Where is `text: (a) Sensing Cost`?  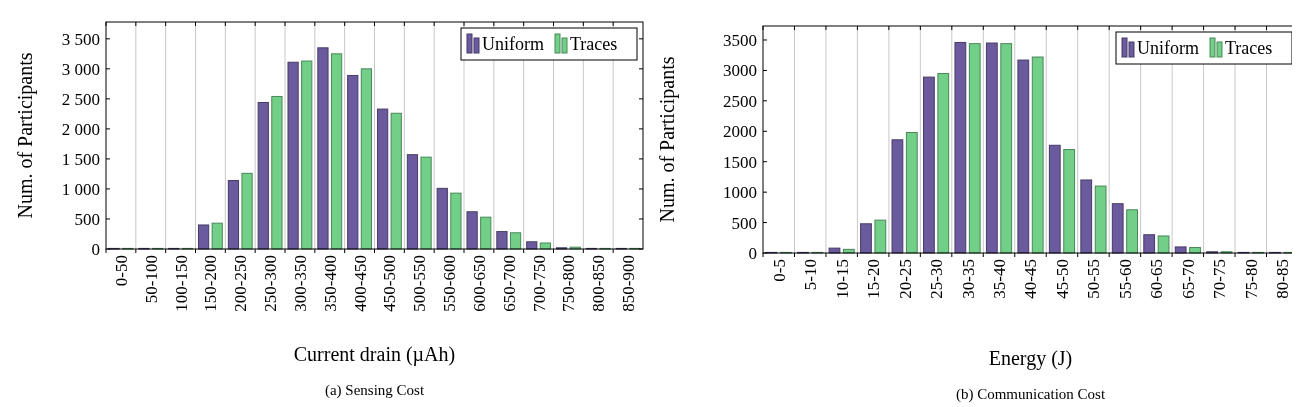 text: (a) Sensing Cost is located at coordinates (374, 390).